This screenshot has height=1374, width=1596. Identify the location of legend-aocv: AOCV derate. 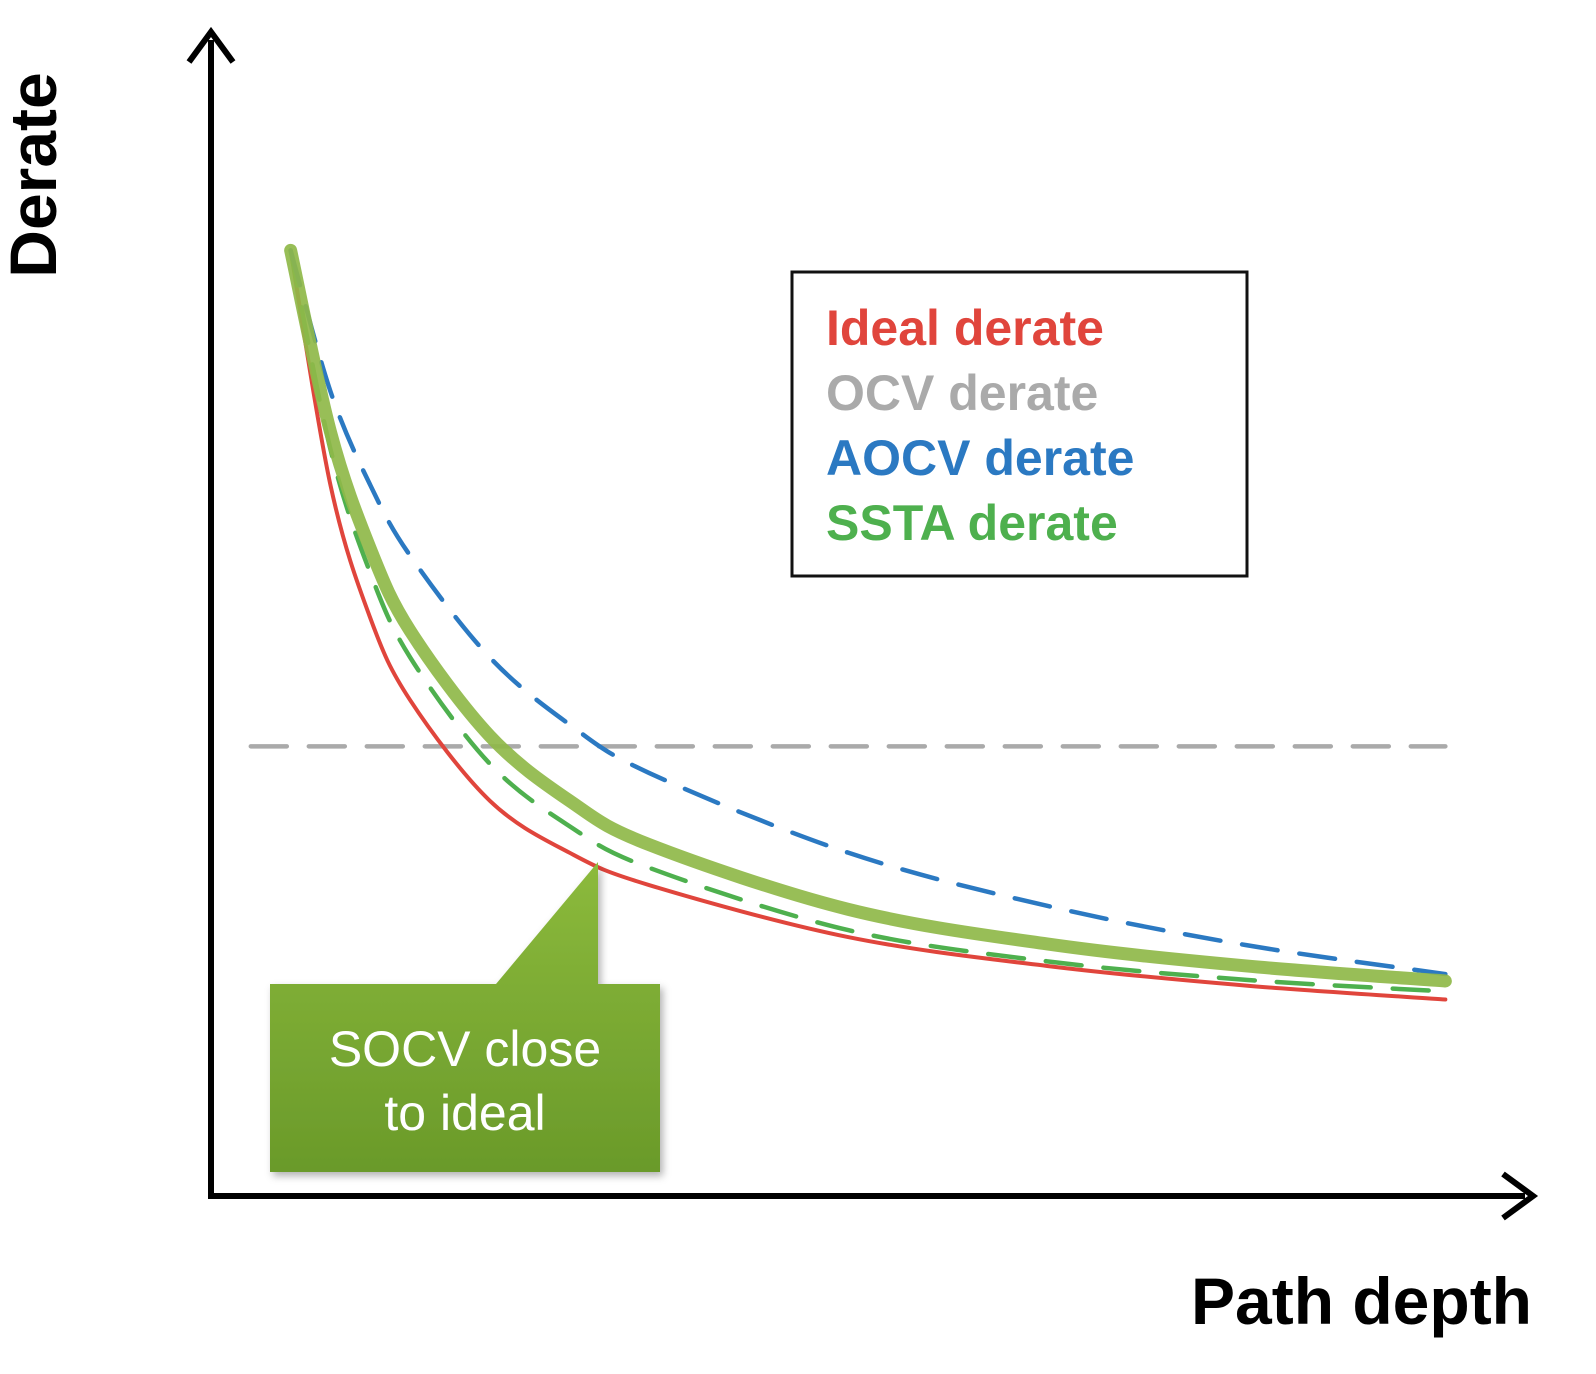
(980, 458).